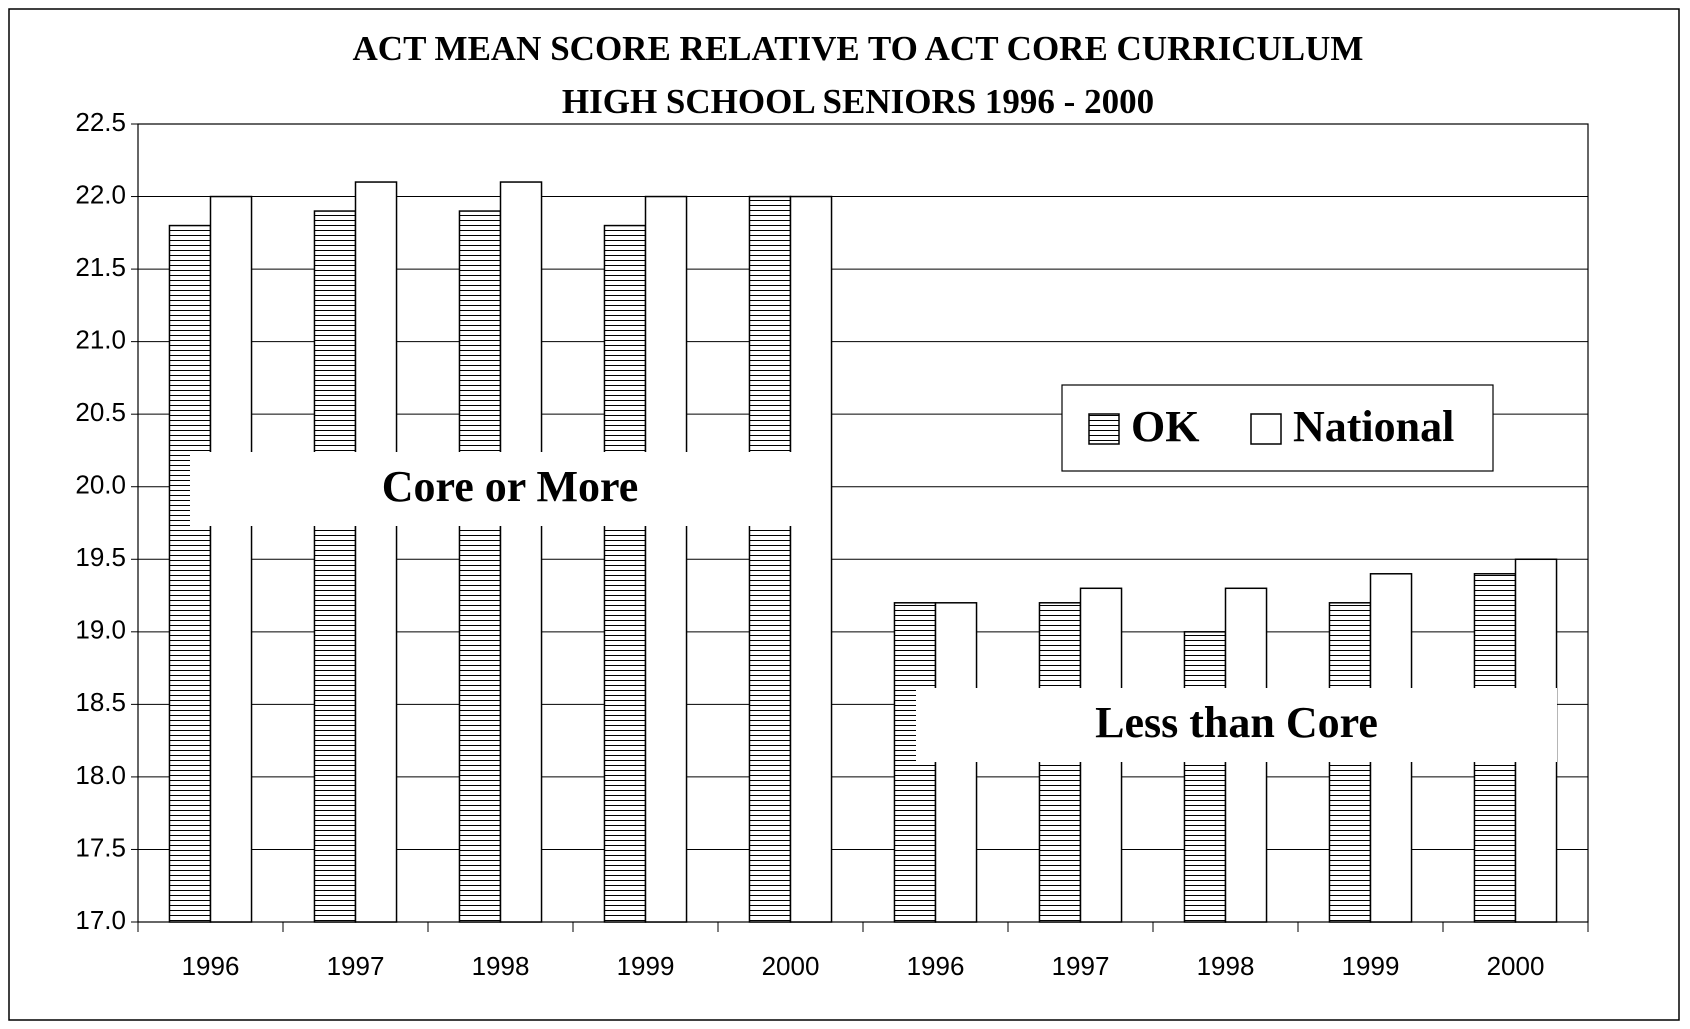 This screenshot has height=1029, width=1690. Describe the element at coordinates (858, 101) in the screenshot. I see `chart-title: HIGH SCHOOL SENIORS 1996 - 2000` at that location.